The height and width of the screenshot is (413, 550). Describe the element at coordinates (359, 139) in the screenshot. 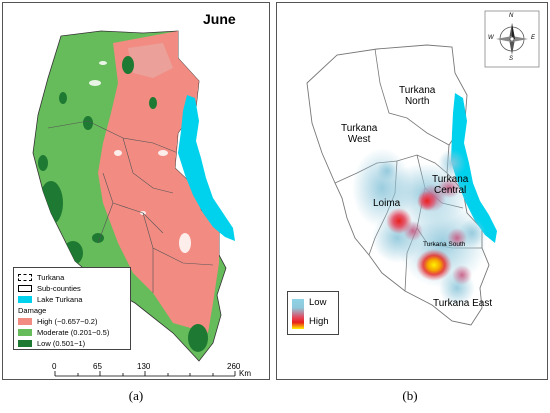

I see `label-turkana-west-2: West` at that location.